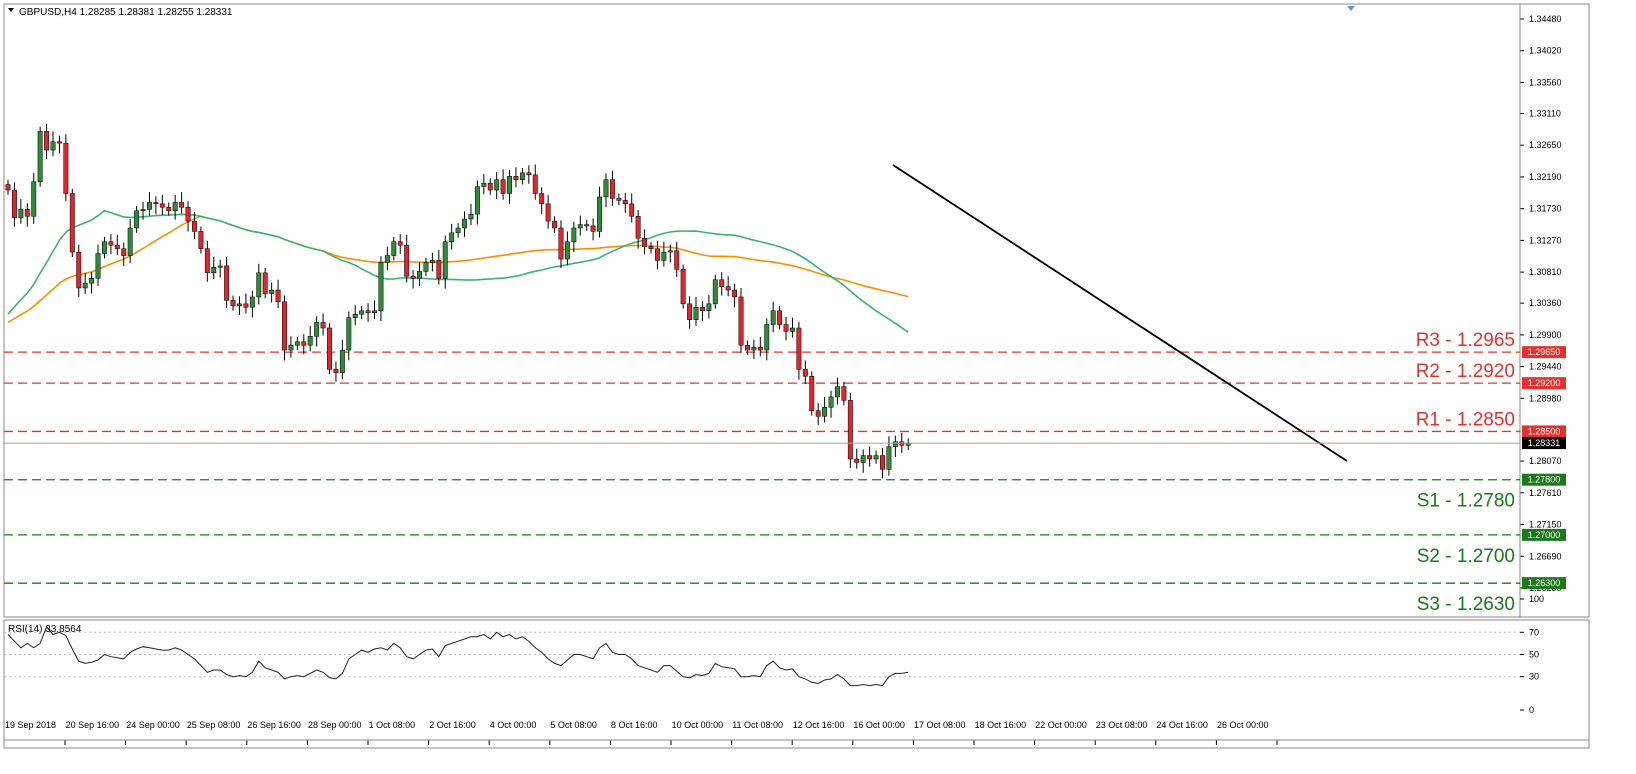  What do you see at coordinates (1545, 209) in the screenshot?
I see `price-tick-label: 1.31730` at bounding box center [1545, 209].